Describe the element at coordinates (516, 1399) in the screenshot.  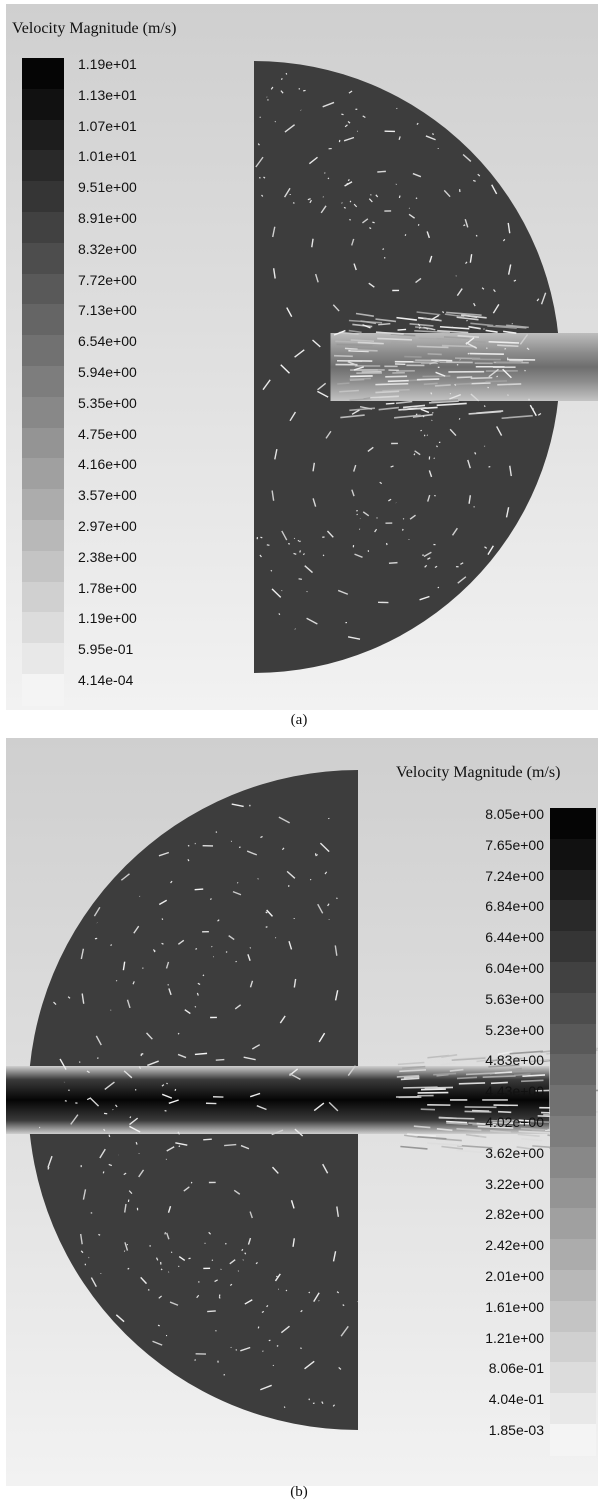
I see `color-scale-label: 4.04e-01` at that location.